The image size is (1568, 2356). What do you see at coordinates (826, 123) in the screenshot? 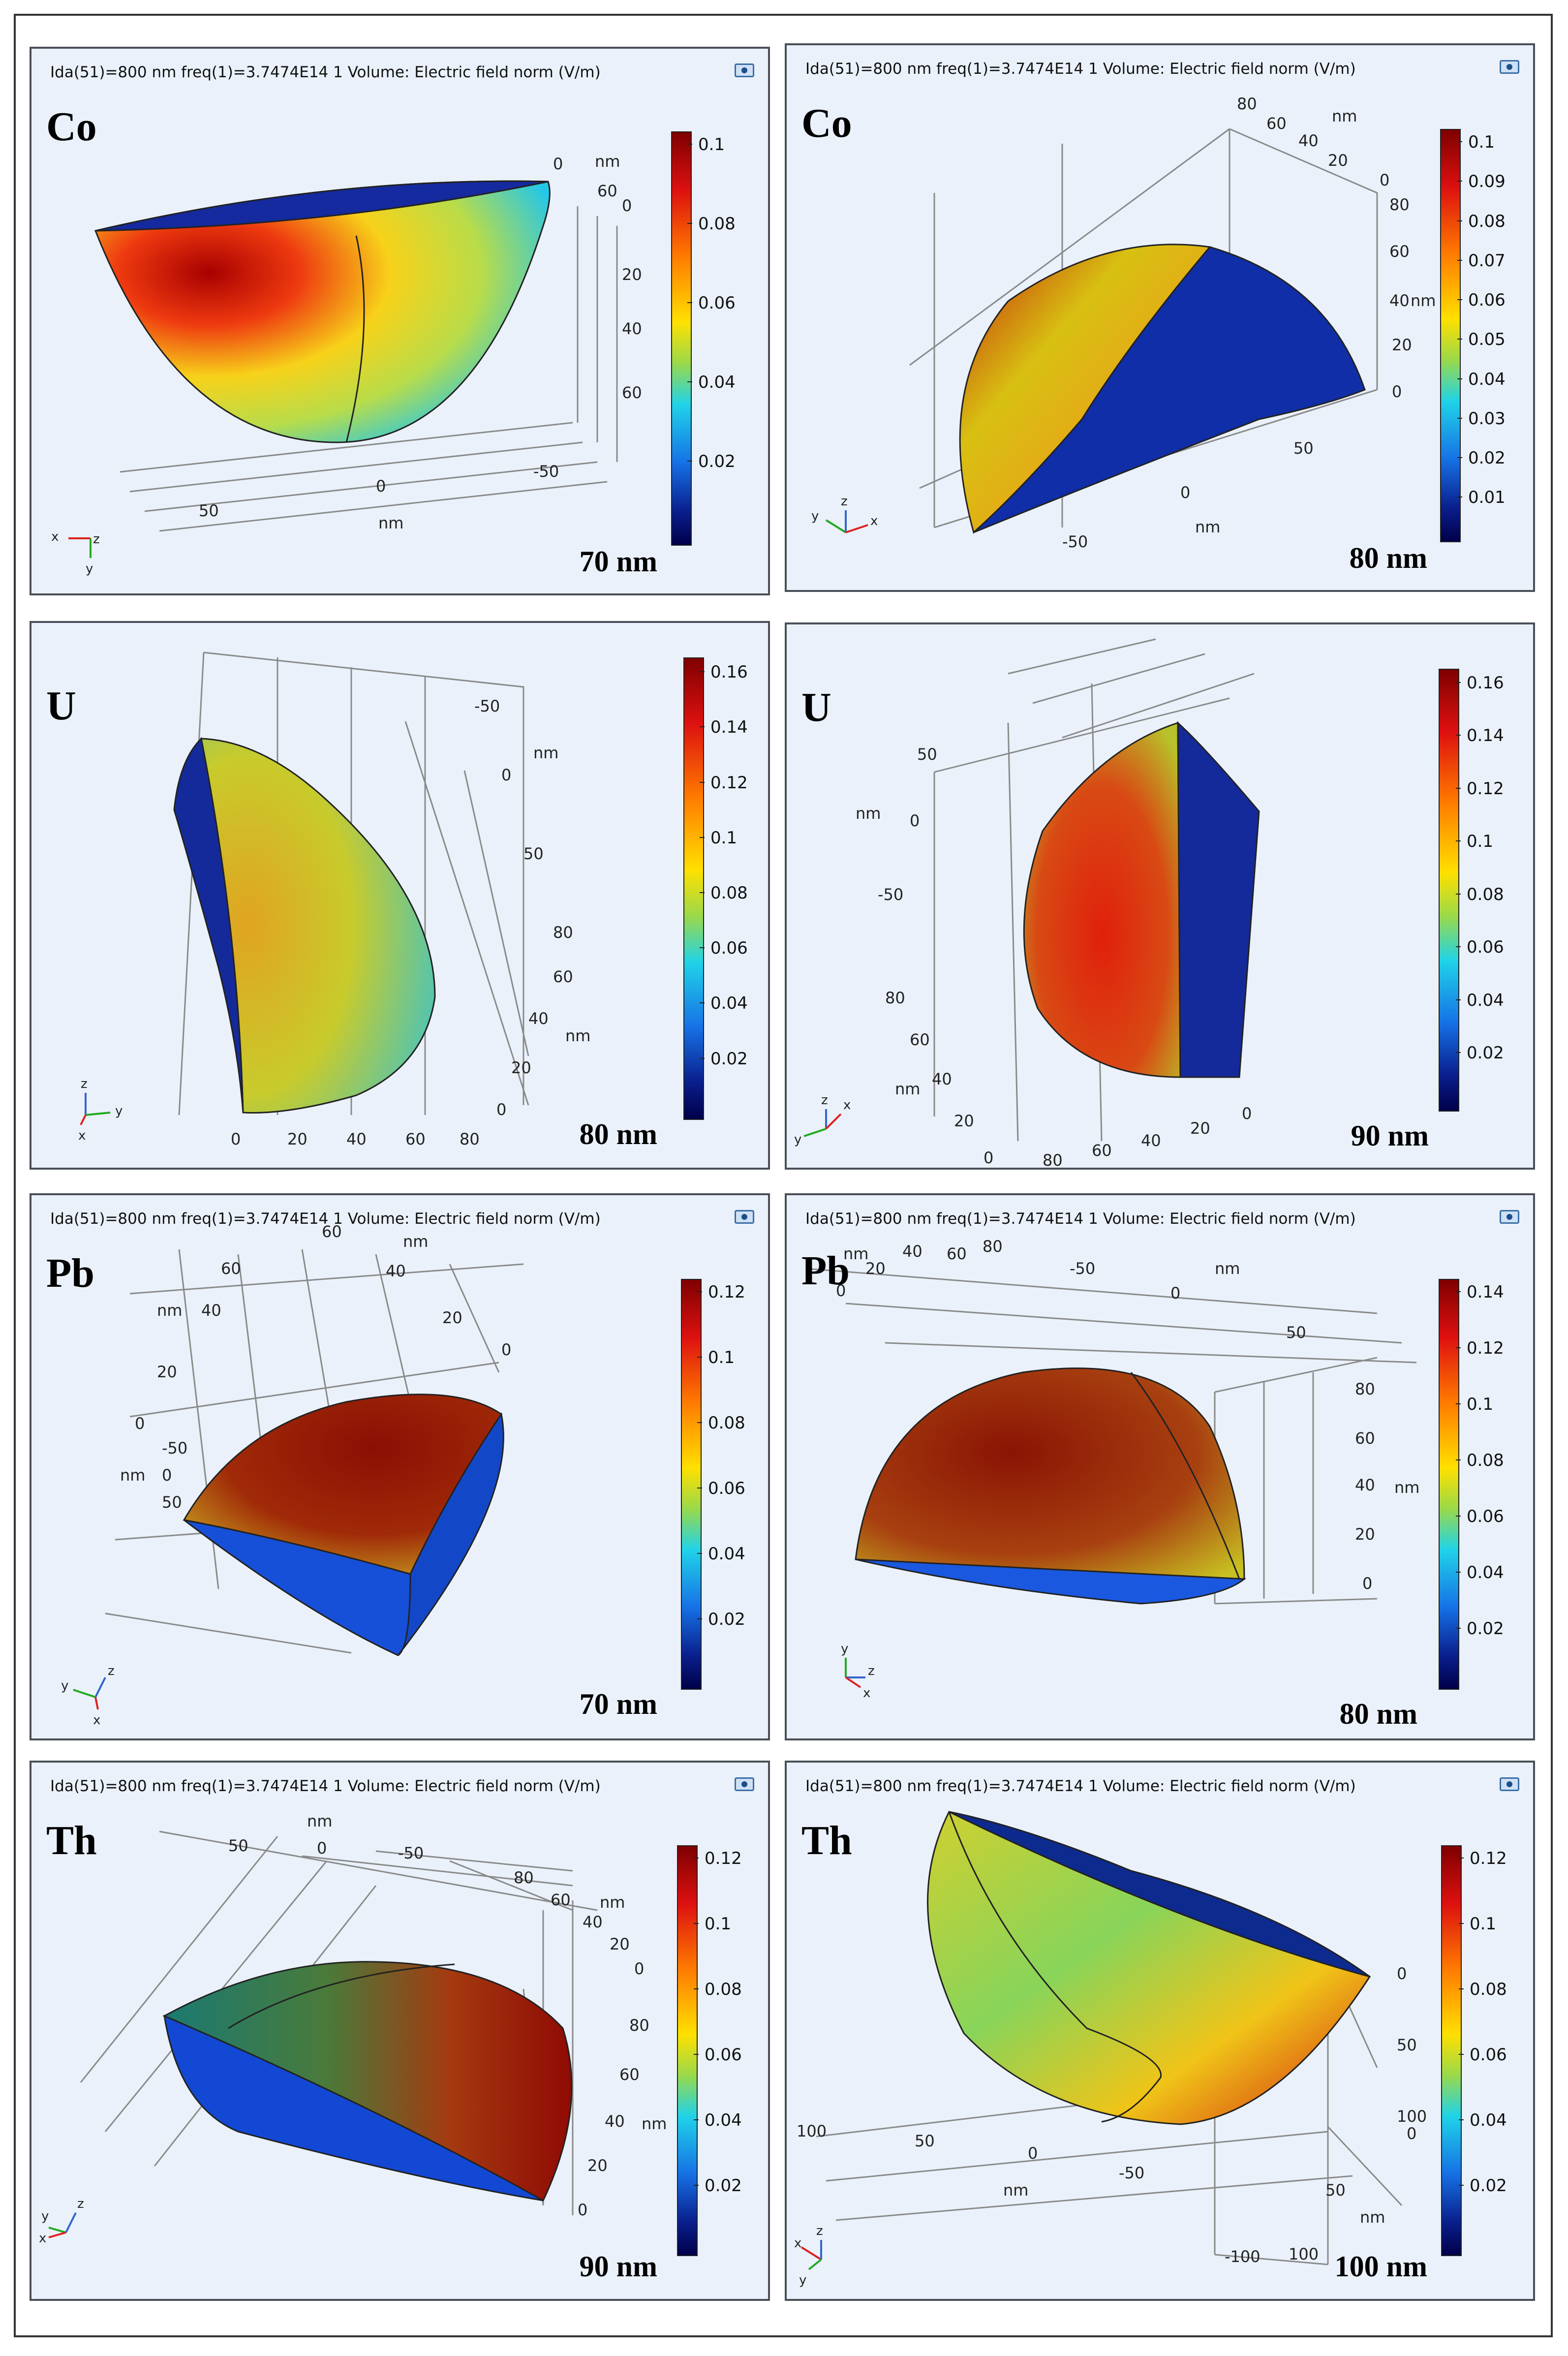
I see `material-label: Co` at bounding box center [826, 123].